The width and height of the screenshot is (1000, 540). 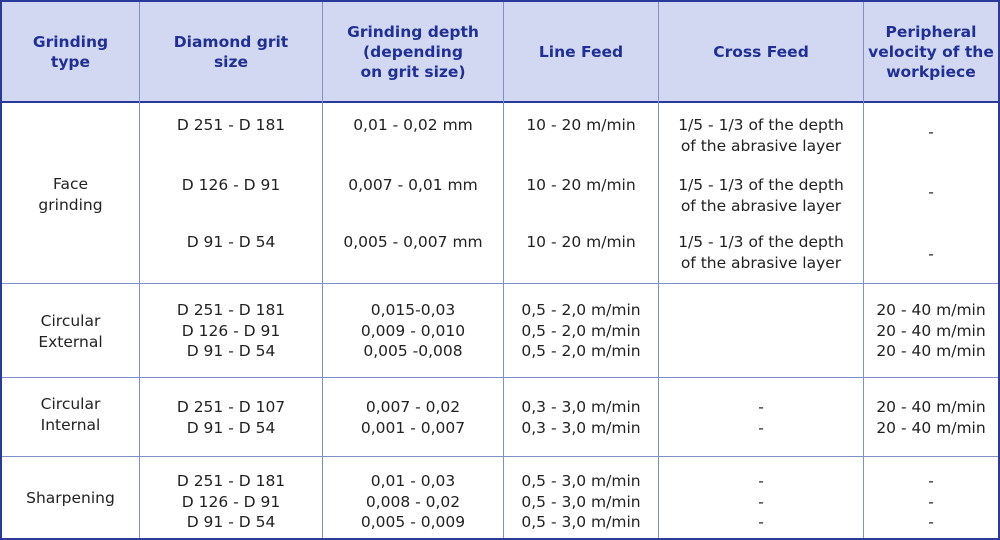 I want to click on cell-type-sharpening: Sharpening, so click(x=70, y=498).